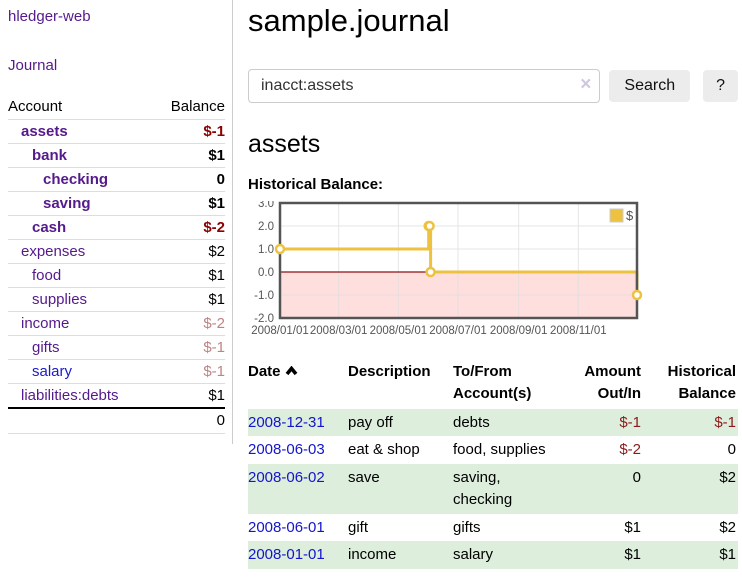 The image size is (742, 582). Describe the element at coordinates (578, 331) in the screenshot. I see `svg-text: 2008/11/01` at that location.